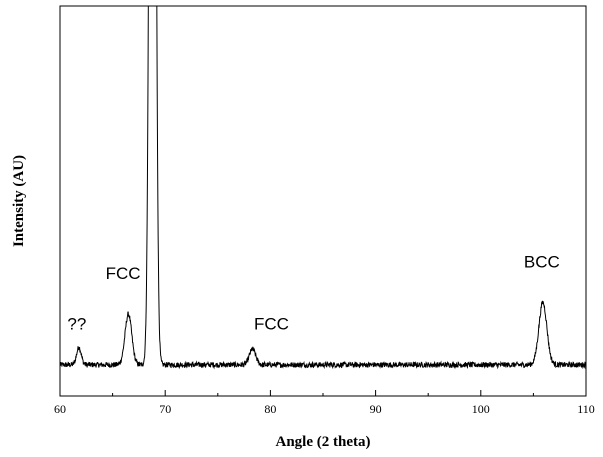 The image size is (603, 457). Describe the element at coordinates (76, 324) in the screenshot. I see `peak-annotation: ??` at that location.